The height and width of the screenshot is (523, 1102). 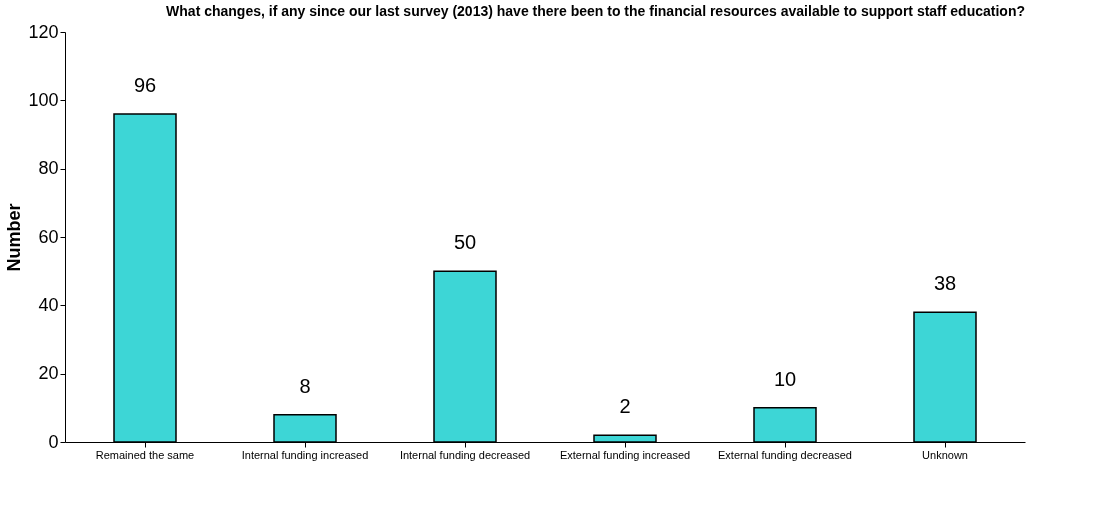 I want to click on y-tick-label: 0, so click(x=53, y=441).